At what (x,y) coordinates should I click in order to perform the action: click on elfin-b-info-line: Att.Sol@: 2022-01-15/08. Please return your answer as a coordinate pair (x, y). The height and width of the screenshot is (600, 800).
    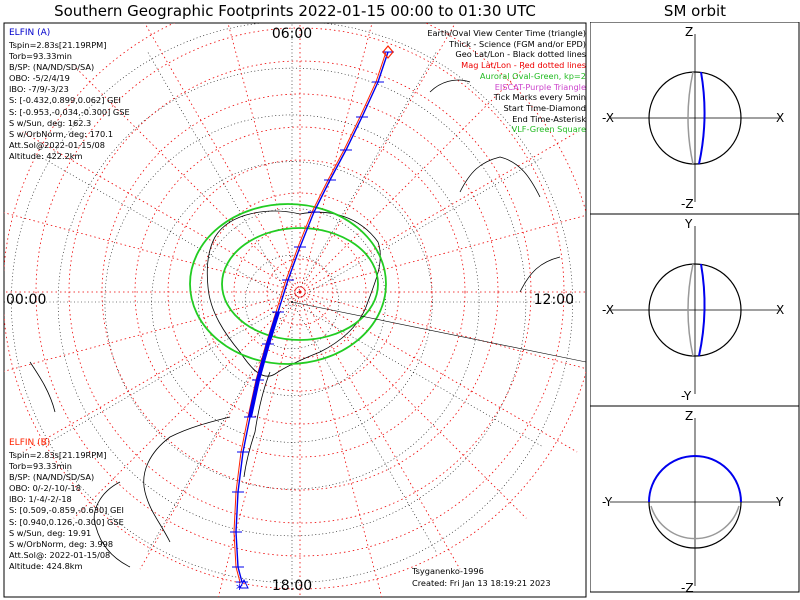
    Looking at the image, I should click on (60, 554).